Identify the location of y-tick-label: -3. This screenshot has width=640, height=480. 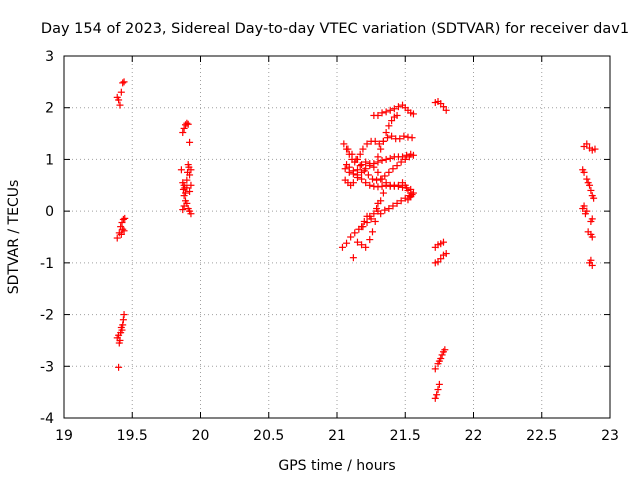
(47, 367).